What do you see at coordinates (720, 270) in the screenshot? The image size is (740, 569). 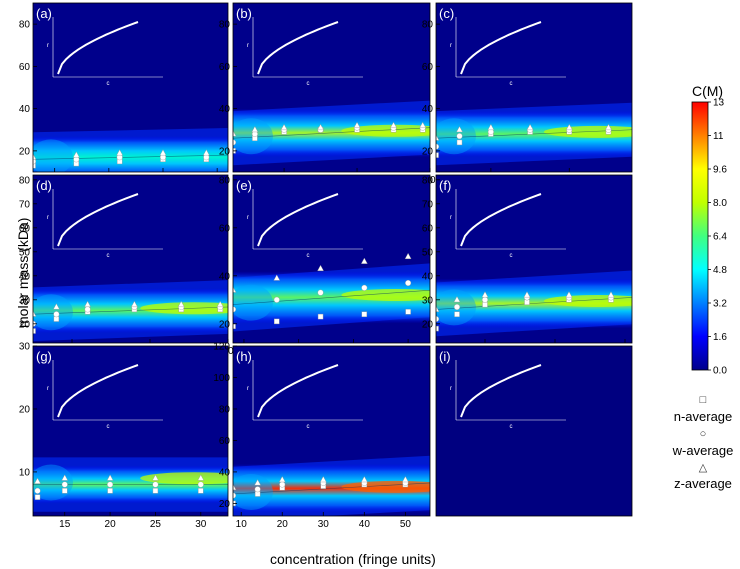 I see `colorbar-tick-label: 4.8` at bounding box center [720, 270].